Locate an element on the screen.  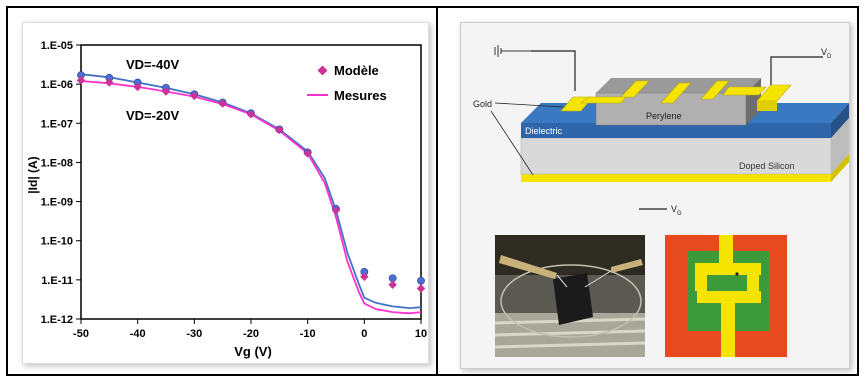
x-tick-label: -30 is located at coordinates (194, 334).